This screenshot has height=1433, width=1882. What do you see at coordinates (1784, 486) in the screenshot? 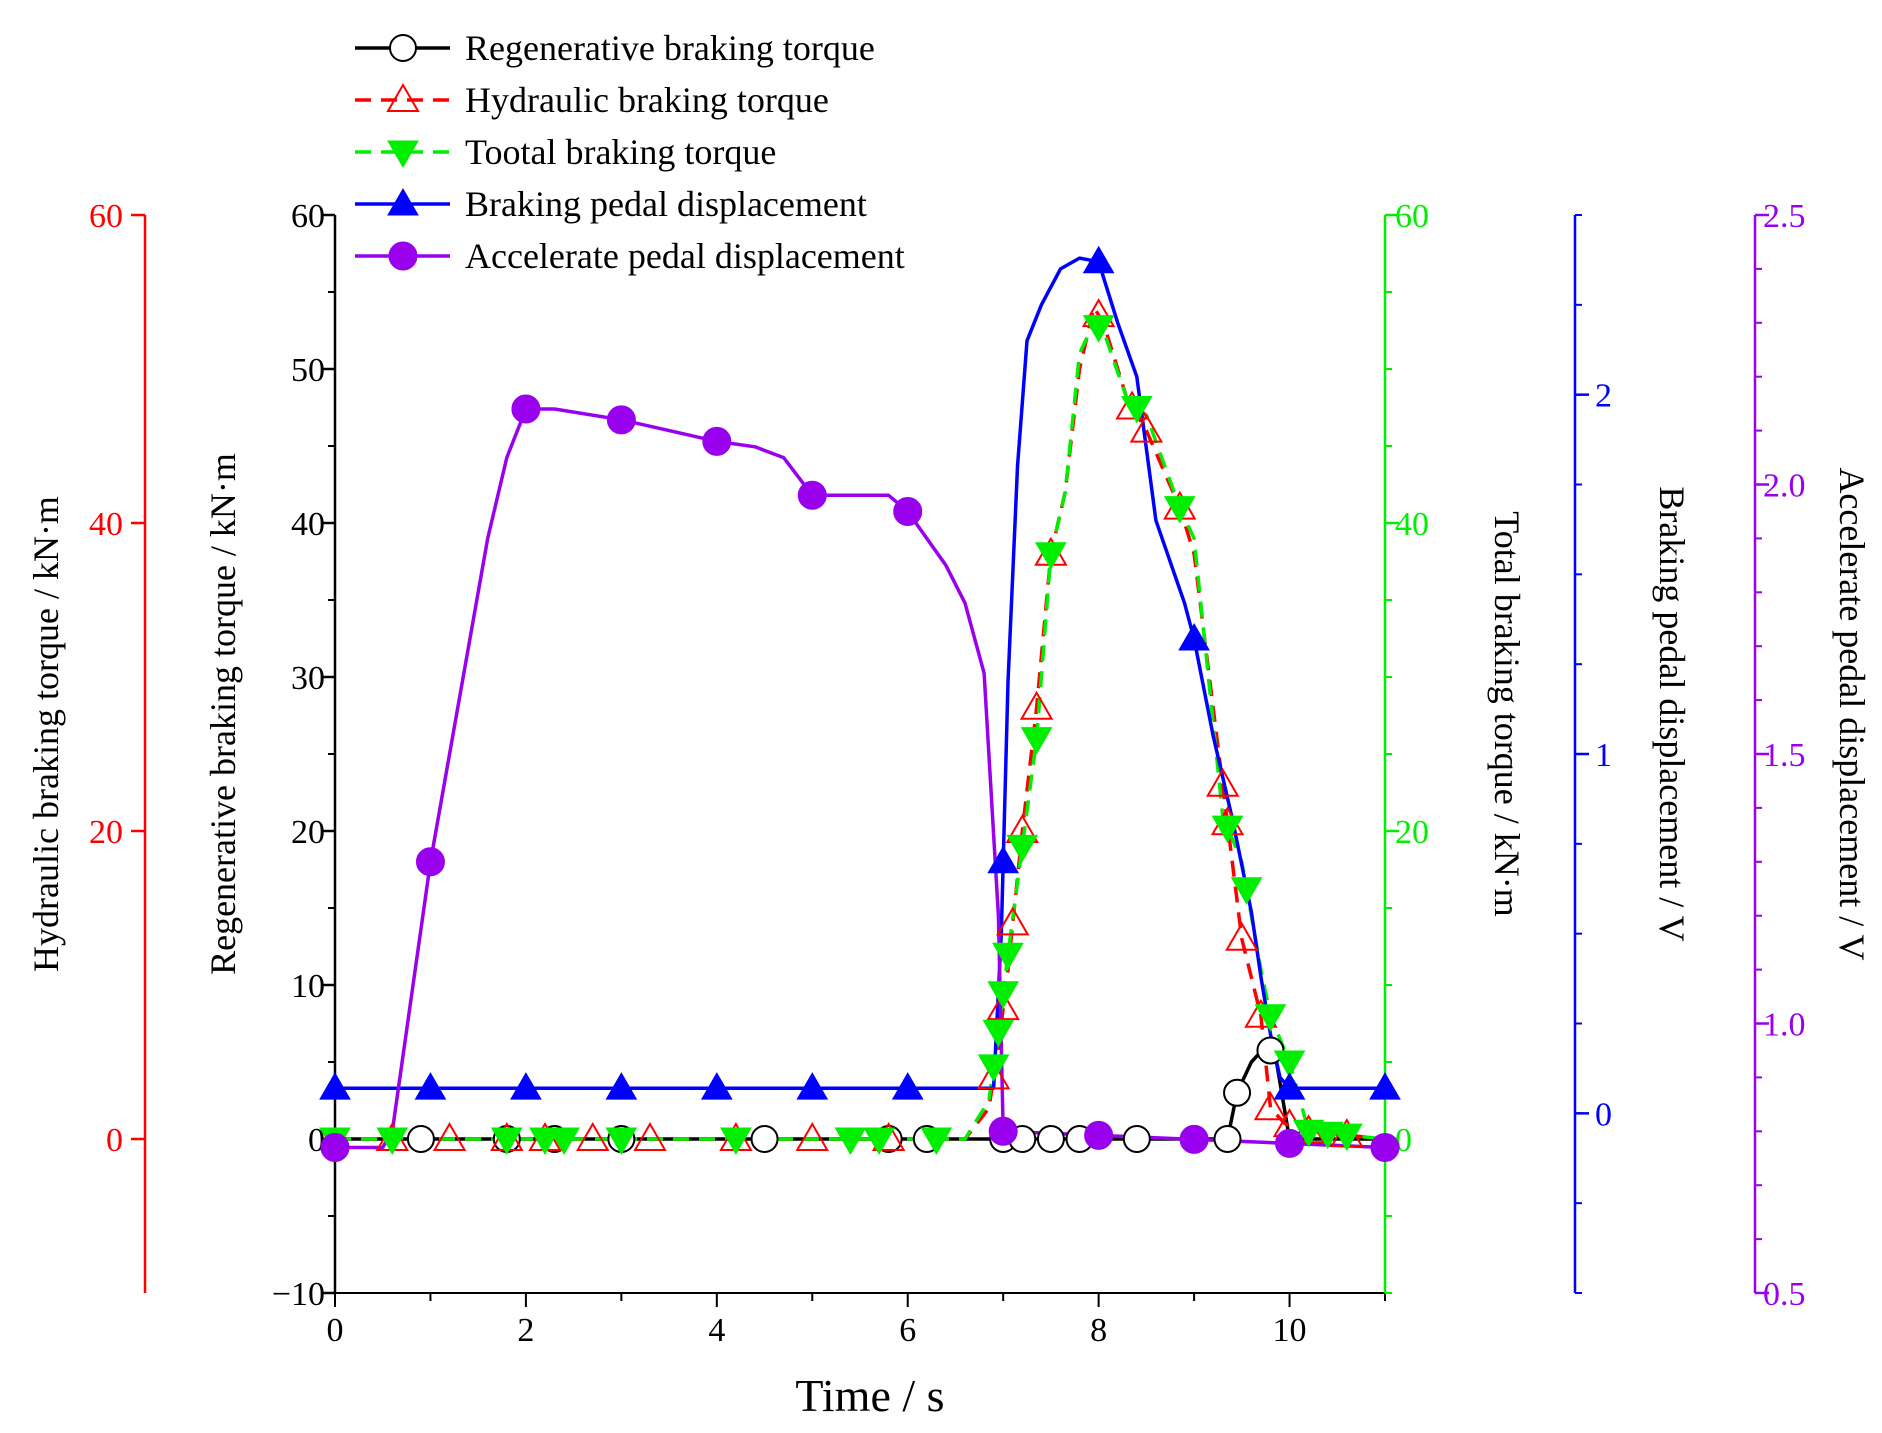
I see `accel-tick-label: 2.0` at bounding box center [1784, 486].